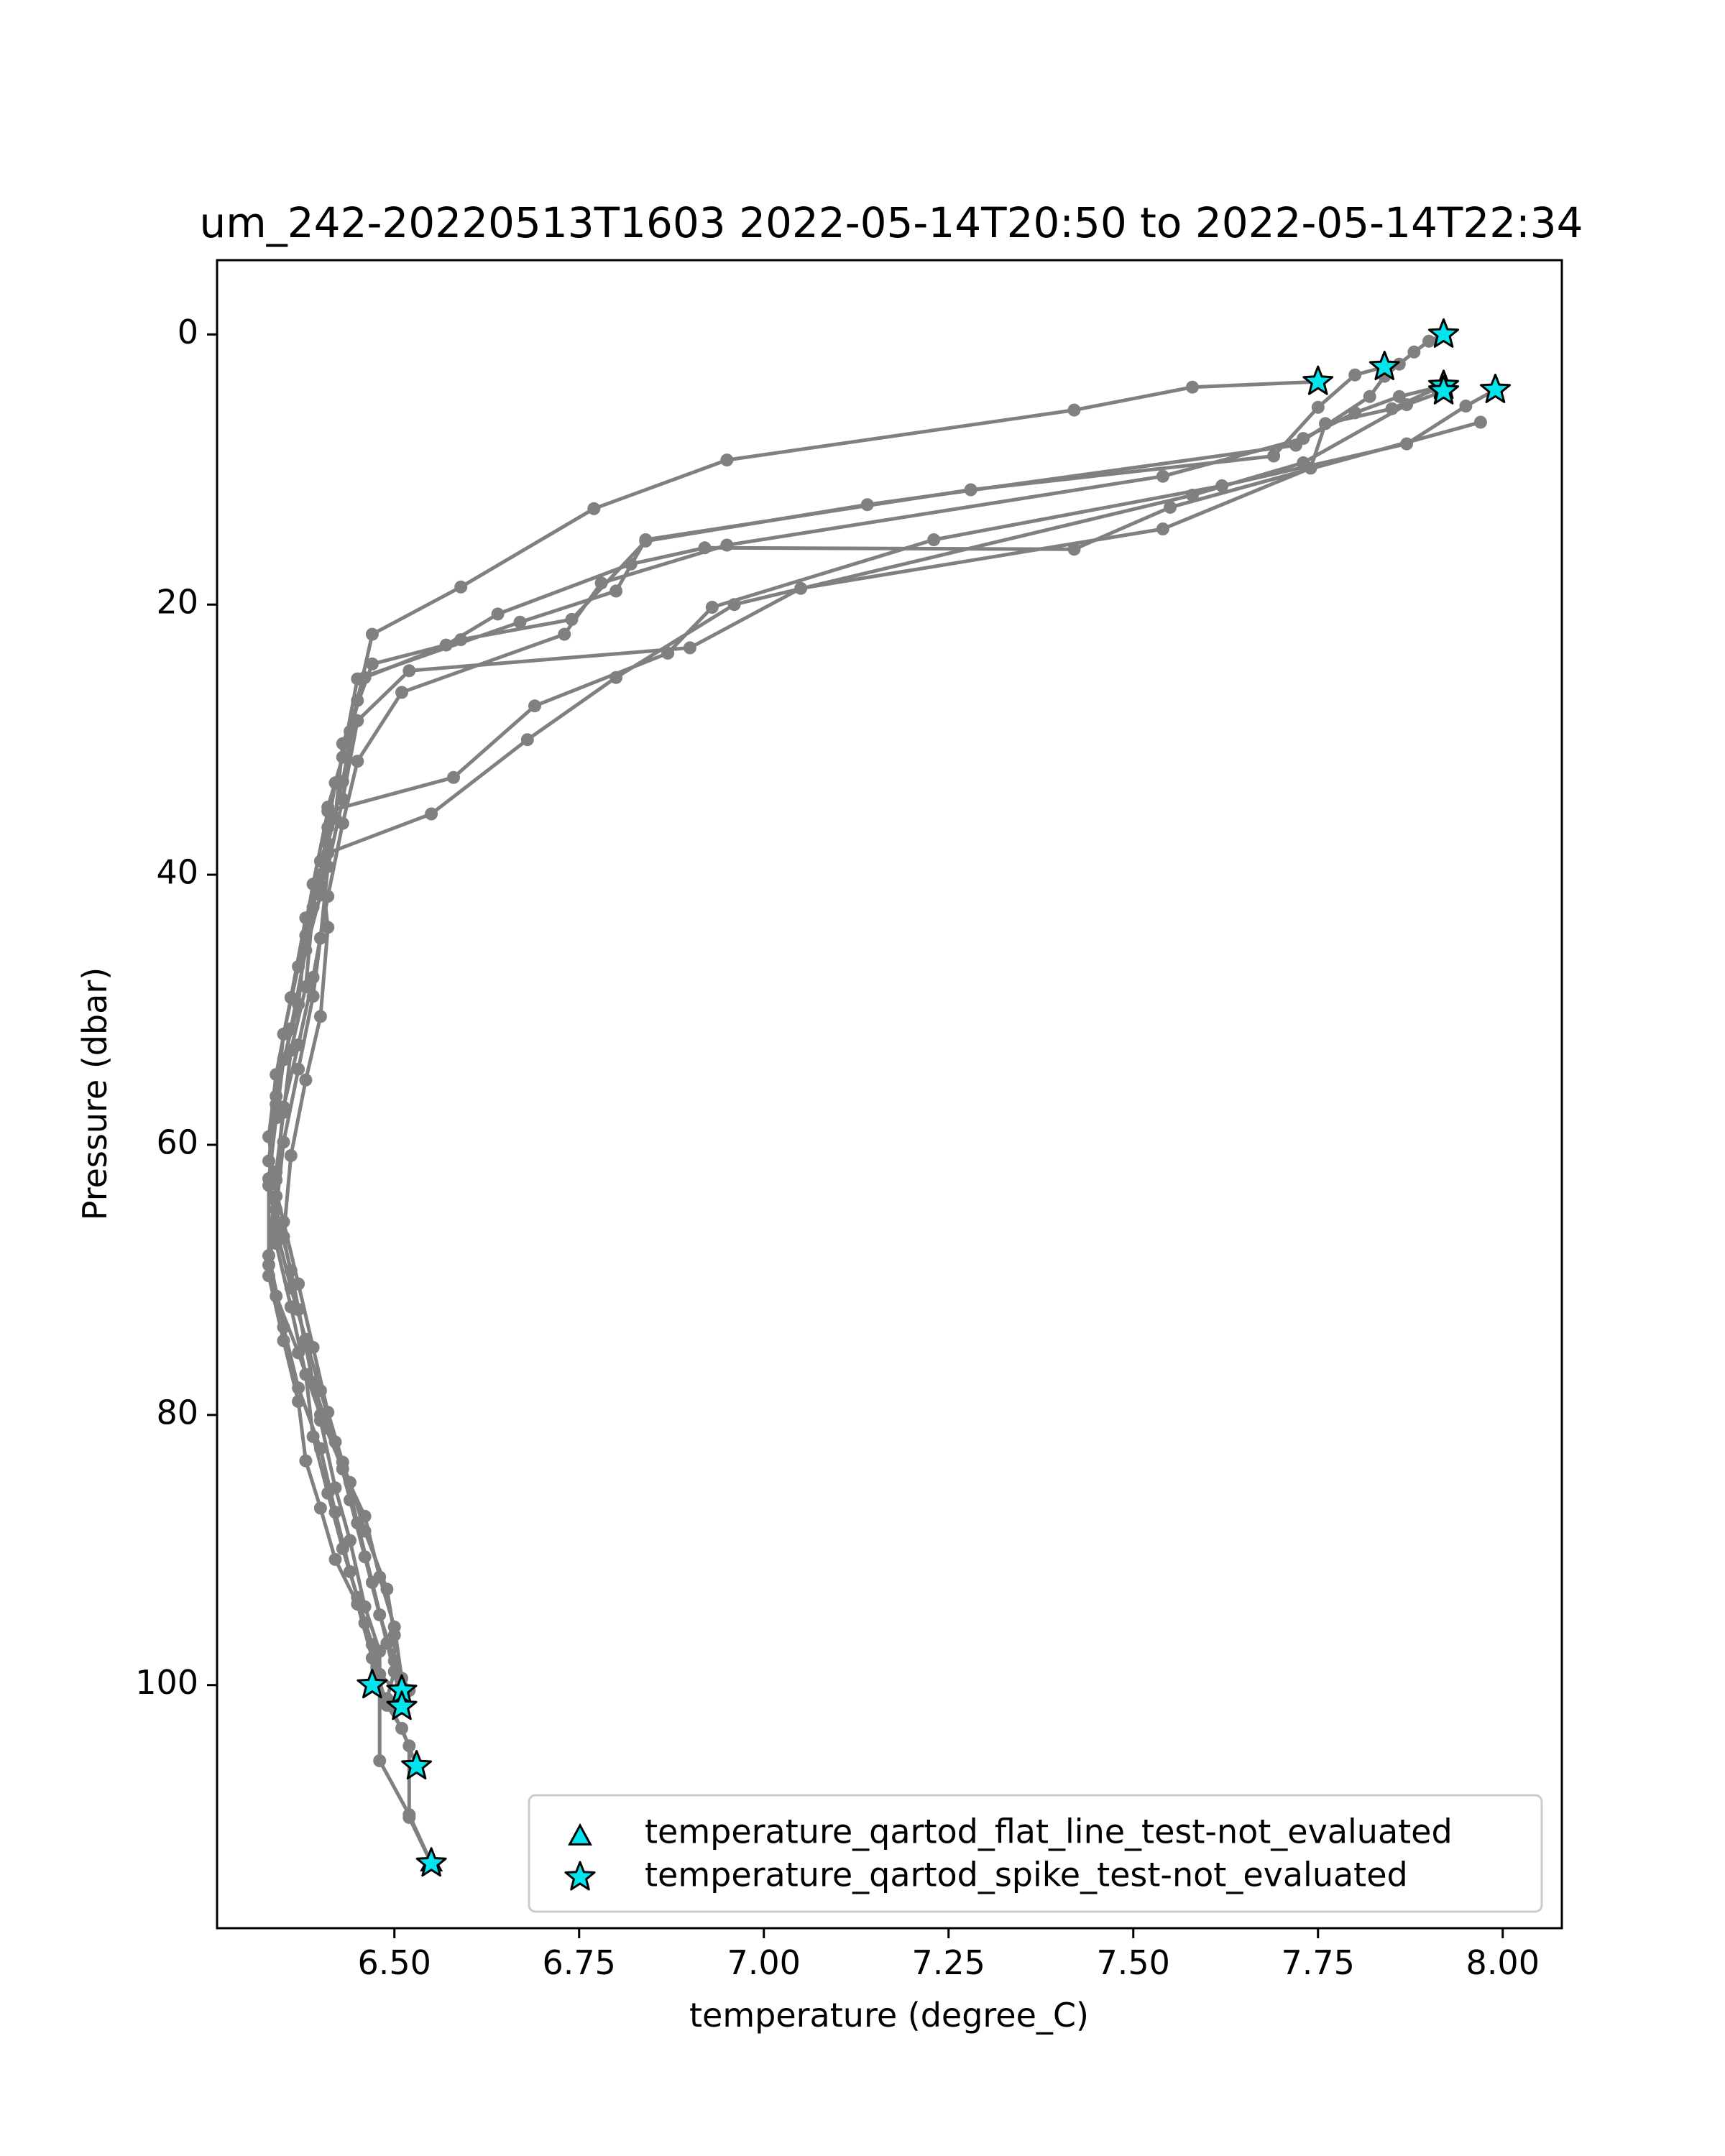 This screenshot has height=2156, width=1725. What do you see at coordinates (394, 1963) in the screenshot?
I see `x-tick-label: 6.50` at bounding box center [394, 1963].